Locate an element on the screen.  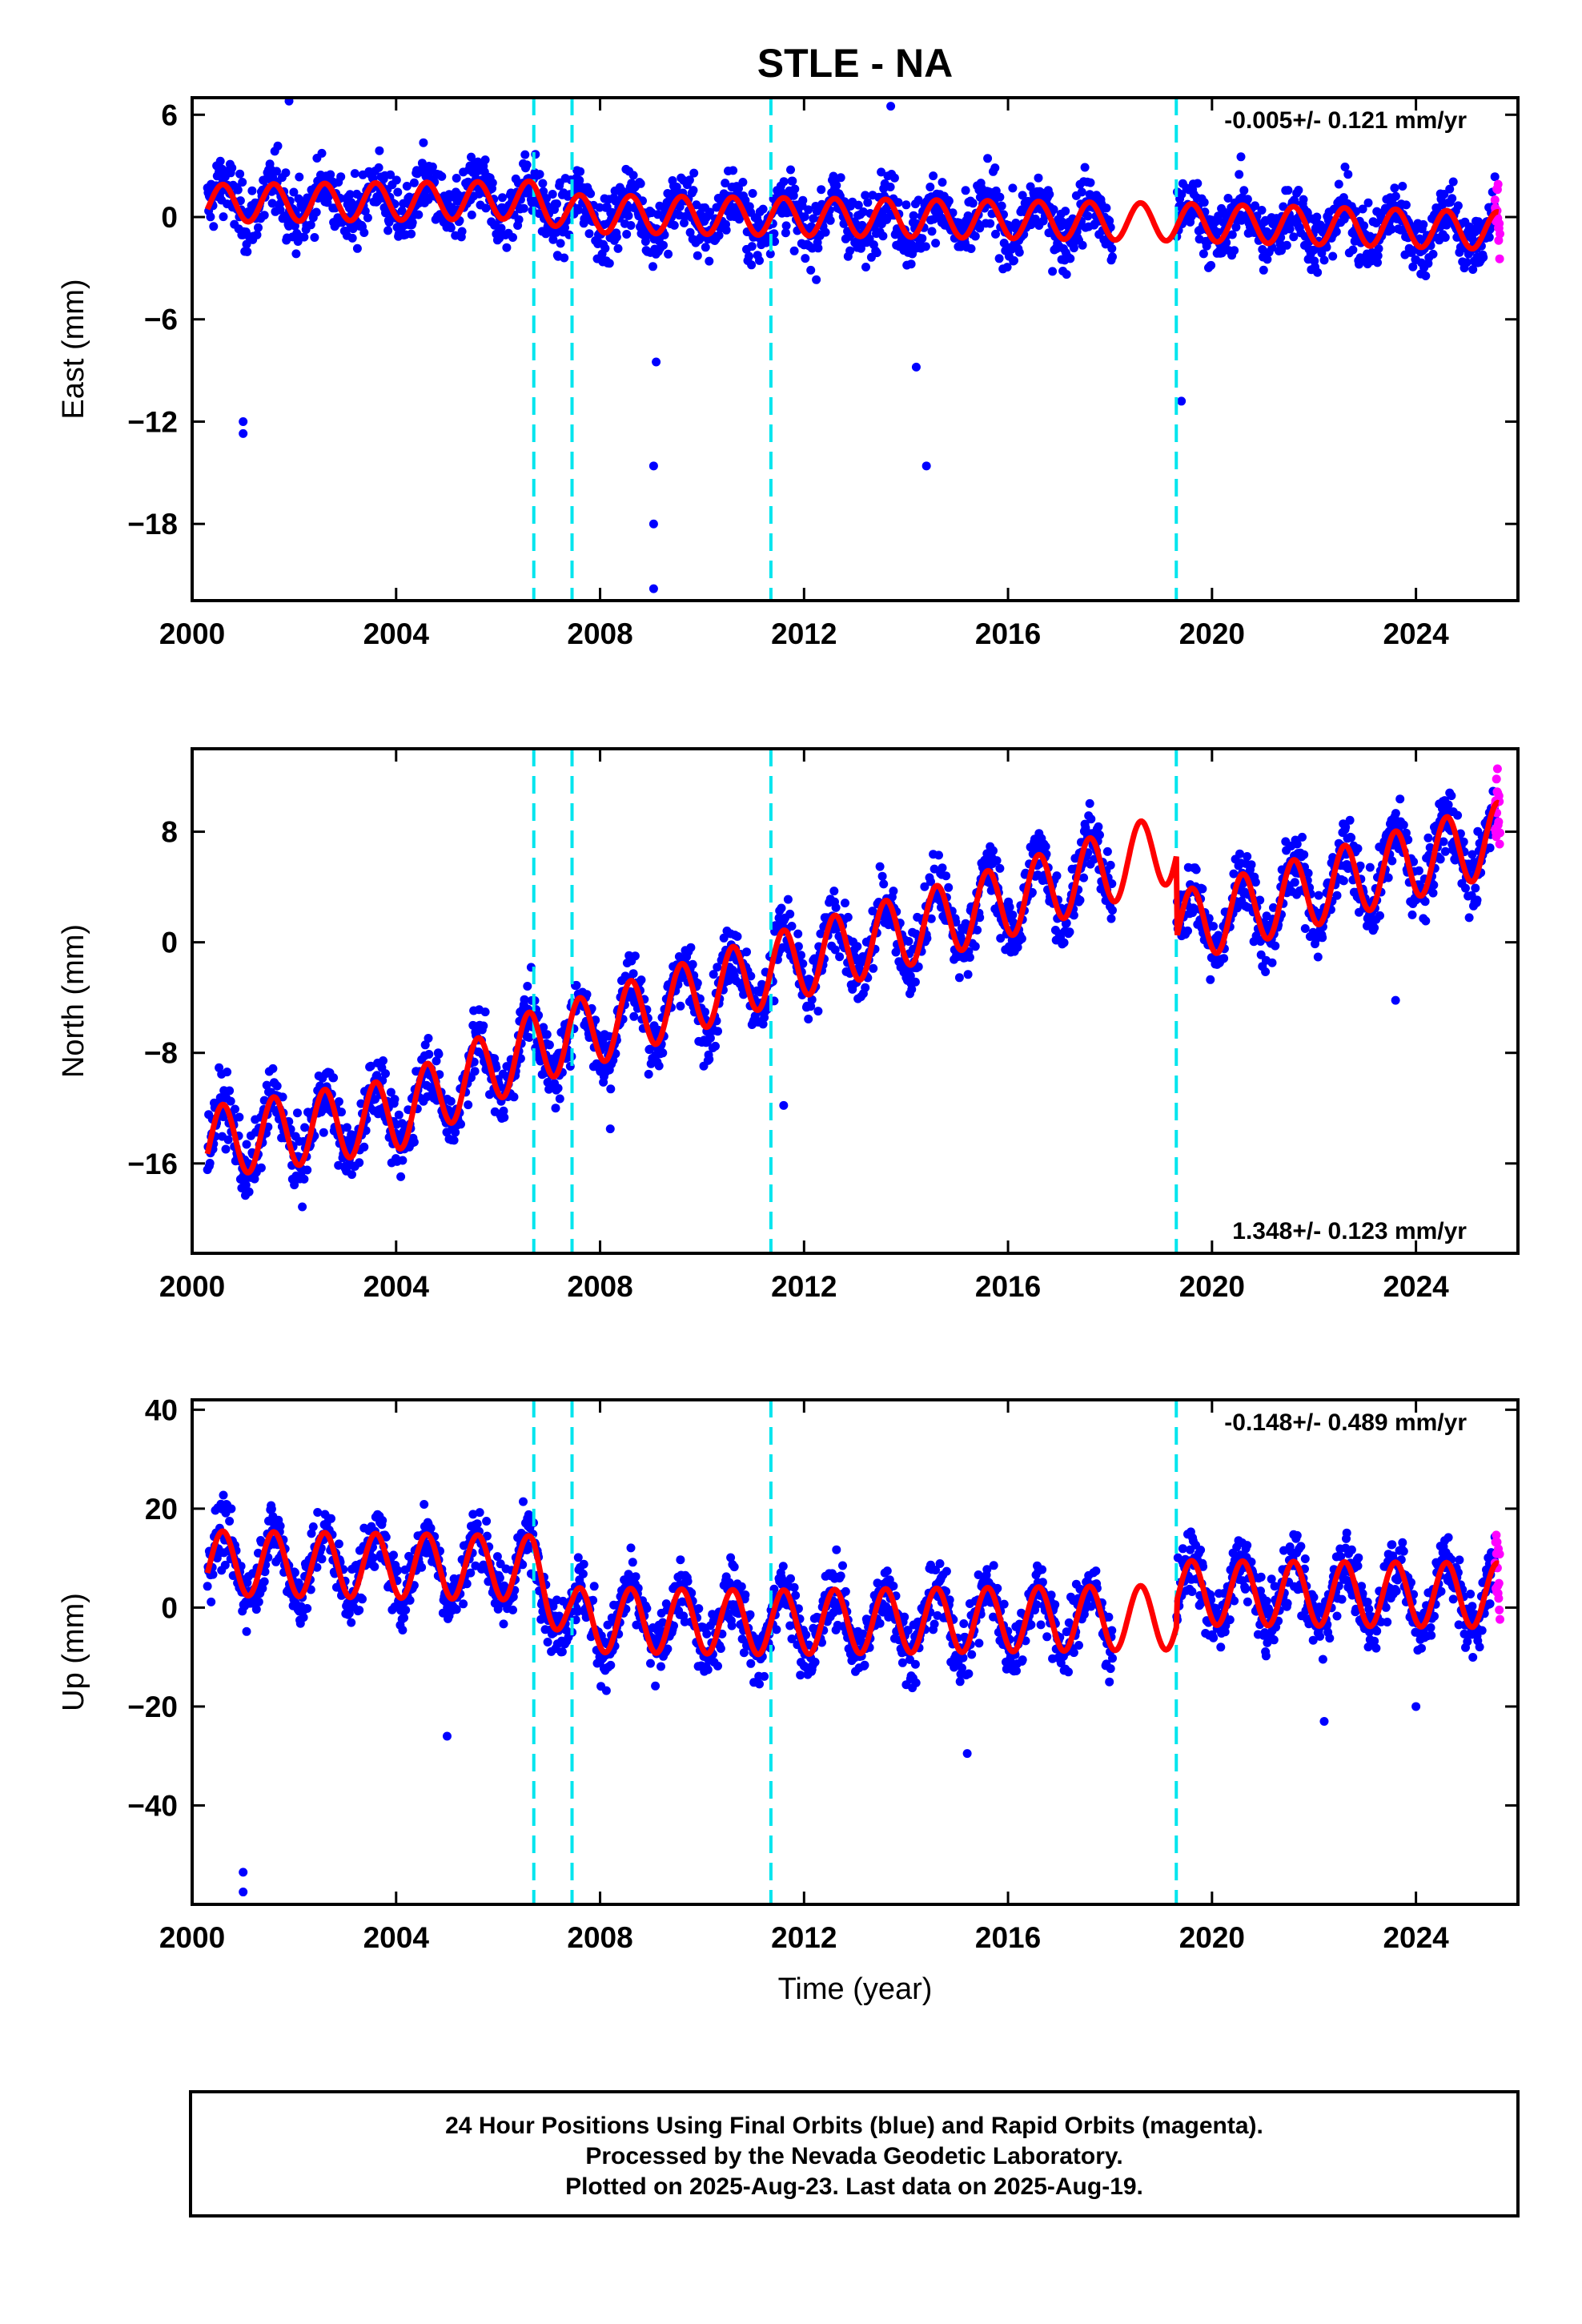
y-tick-label: −16 is located at coordinates (152, 1164).